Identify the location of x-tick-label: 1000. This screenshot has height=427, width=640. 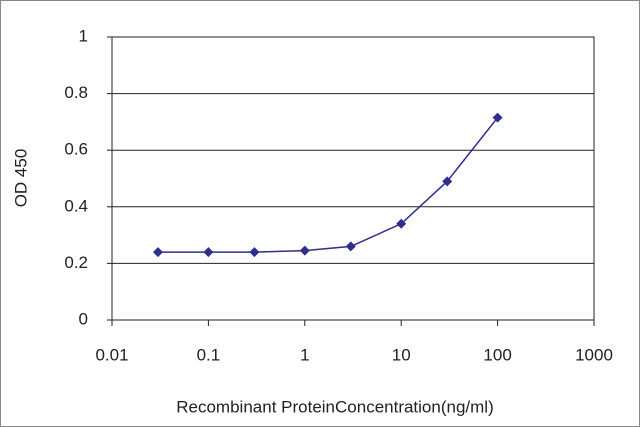
(594, 354).